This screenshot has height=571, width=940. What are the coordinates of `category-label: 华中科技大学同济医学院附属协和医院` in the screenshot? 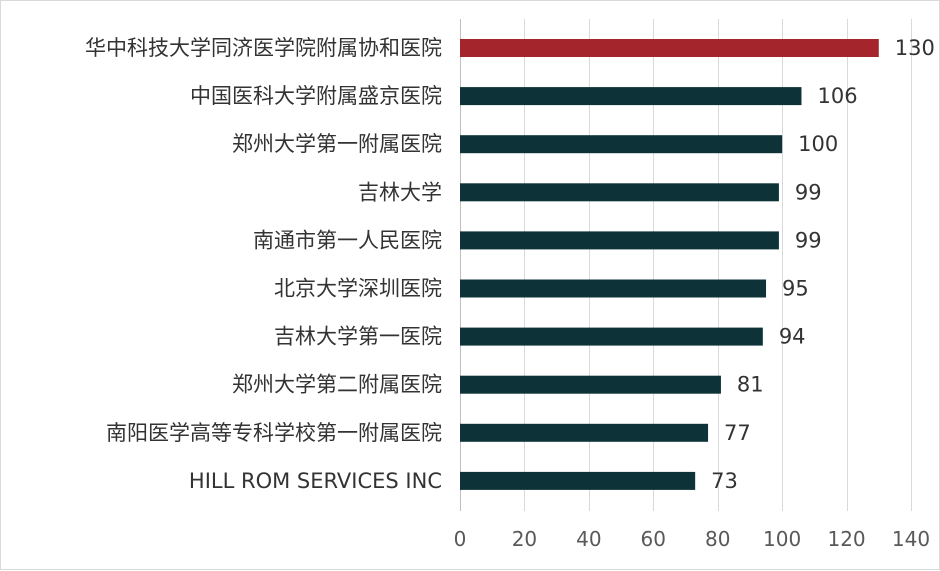 It's located at (263, 48).